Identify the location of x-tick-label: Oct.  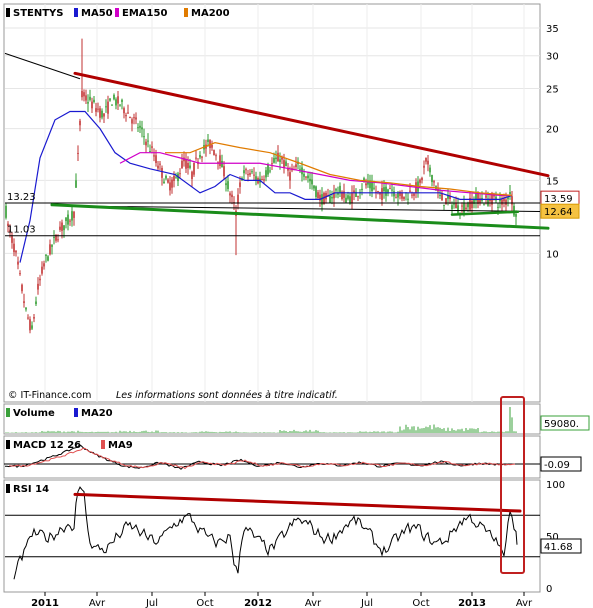
(204, 603).